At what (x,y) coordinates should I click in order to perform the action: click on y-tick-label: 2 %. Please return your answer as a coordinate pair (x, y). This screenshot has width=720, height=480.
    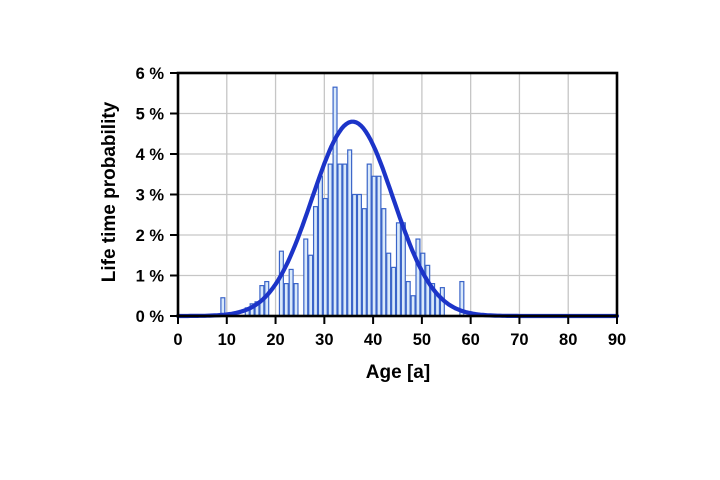
    Looking at the image, I should click on (150, 236).